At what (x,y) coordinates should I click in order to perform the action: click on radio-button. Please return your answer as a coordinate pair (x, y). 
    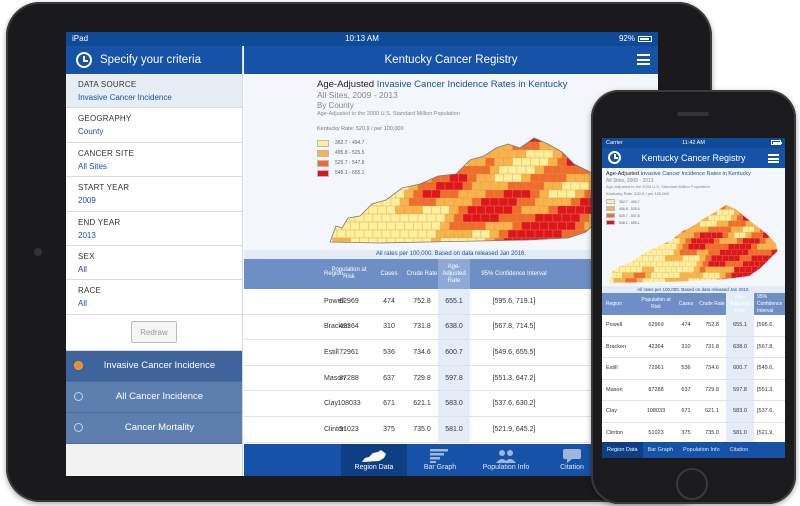
    Looking at the image, I should click on (78, 366).